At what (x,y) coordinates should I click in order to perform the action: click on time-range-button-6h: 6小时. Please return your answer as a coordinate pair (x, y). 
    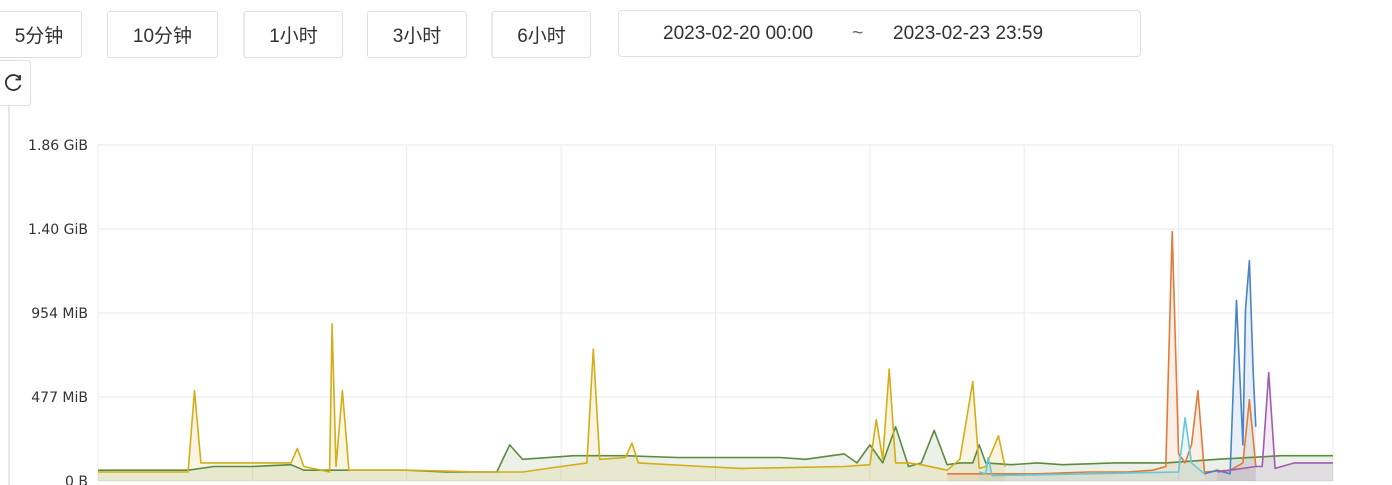
    Looking at the image, I should click on (541, 34).